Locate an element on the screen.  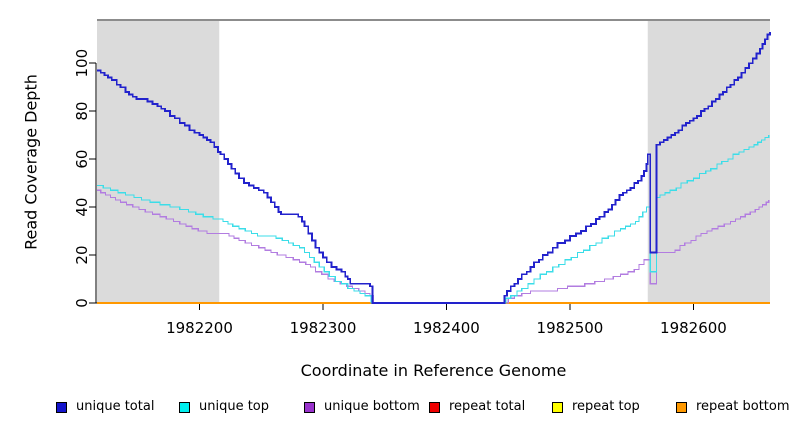
repeat-top-swatch is located at coordinates (557, 407).